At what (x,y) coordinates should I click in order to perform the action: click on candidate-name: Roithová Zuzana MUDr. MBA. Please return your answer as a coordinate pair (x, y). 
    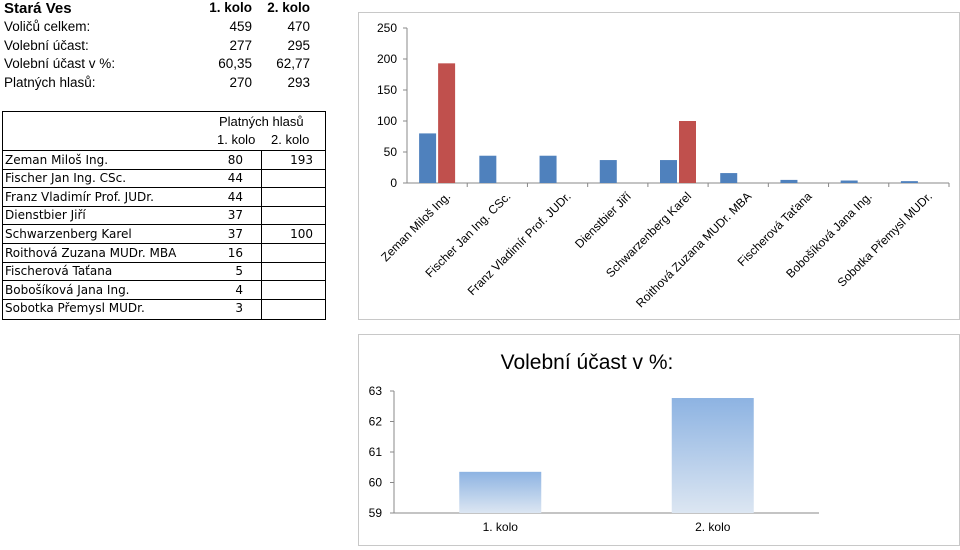
    Looking at the image, I should click on (91, 252).